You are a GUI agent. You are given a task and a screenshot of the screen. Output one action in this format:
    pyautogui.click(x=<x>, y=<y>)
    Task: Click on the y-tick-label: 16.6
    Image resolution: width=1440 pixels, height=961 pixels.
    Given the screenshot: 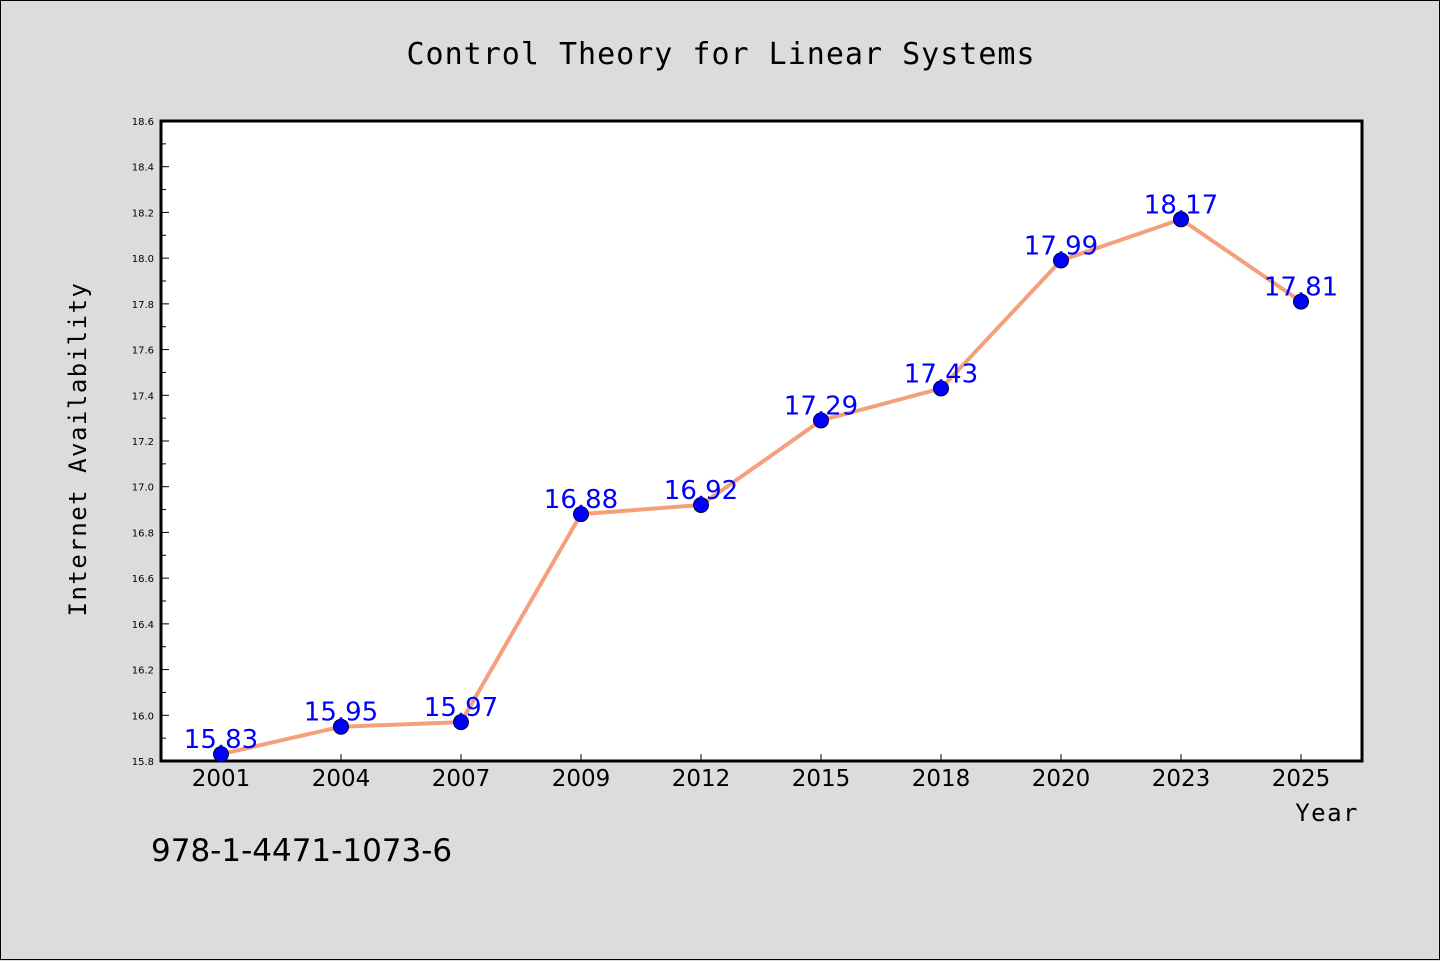 What is the action you would take?
    pyautogui.click(x=143, y=579)
    